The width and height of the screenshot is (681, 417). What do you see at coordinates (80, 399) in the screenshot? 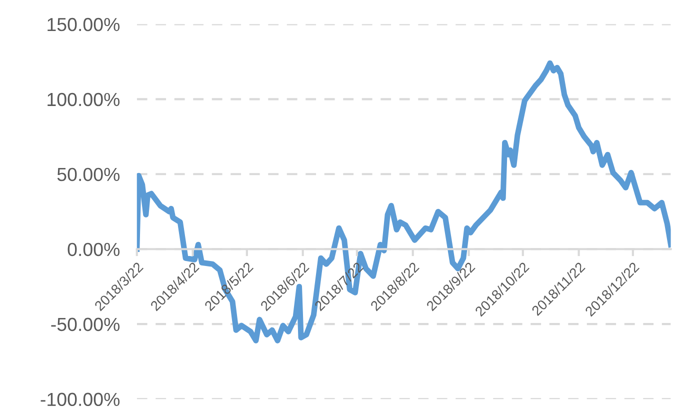
I see `y-tick-label: -100.00%` at bounding box center [80, 399].